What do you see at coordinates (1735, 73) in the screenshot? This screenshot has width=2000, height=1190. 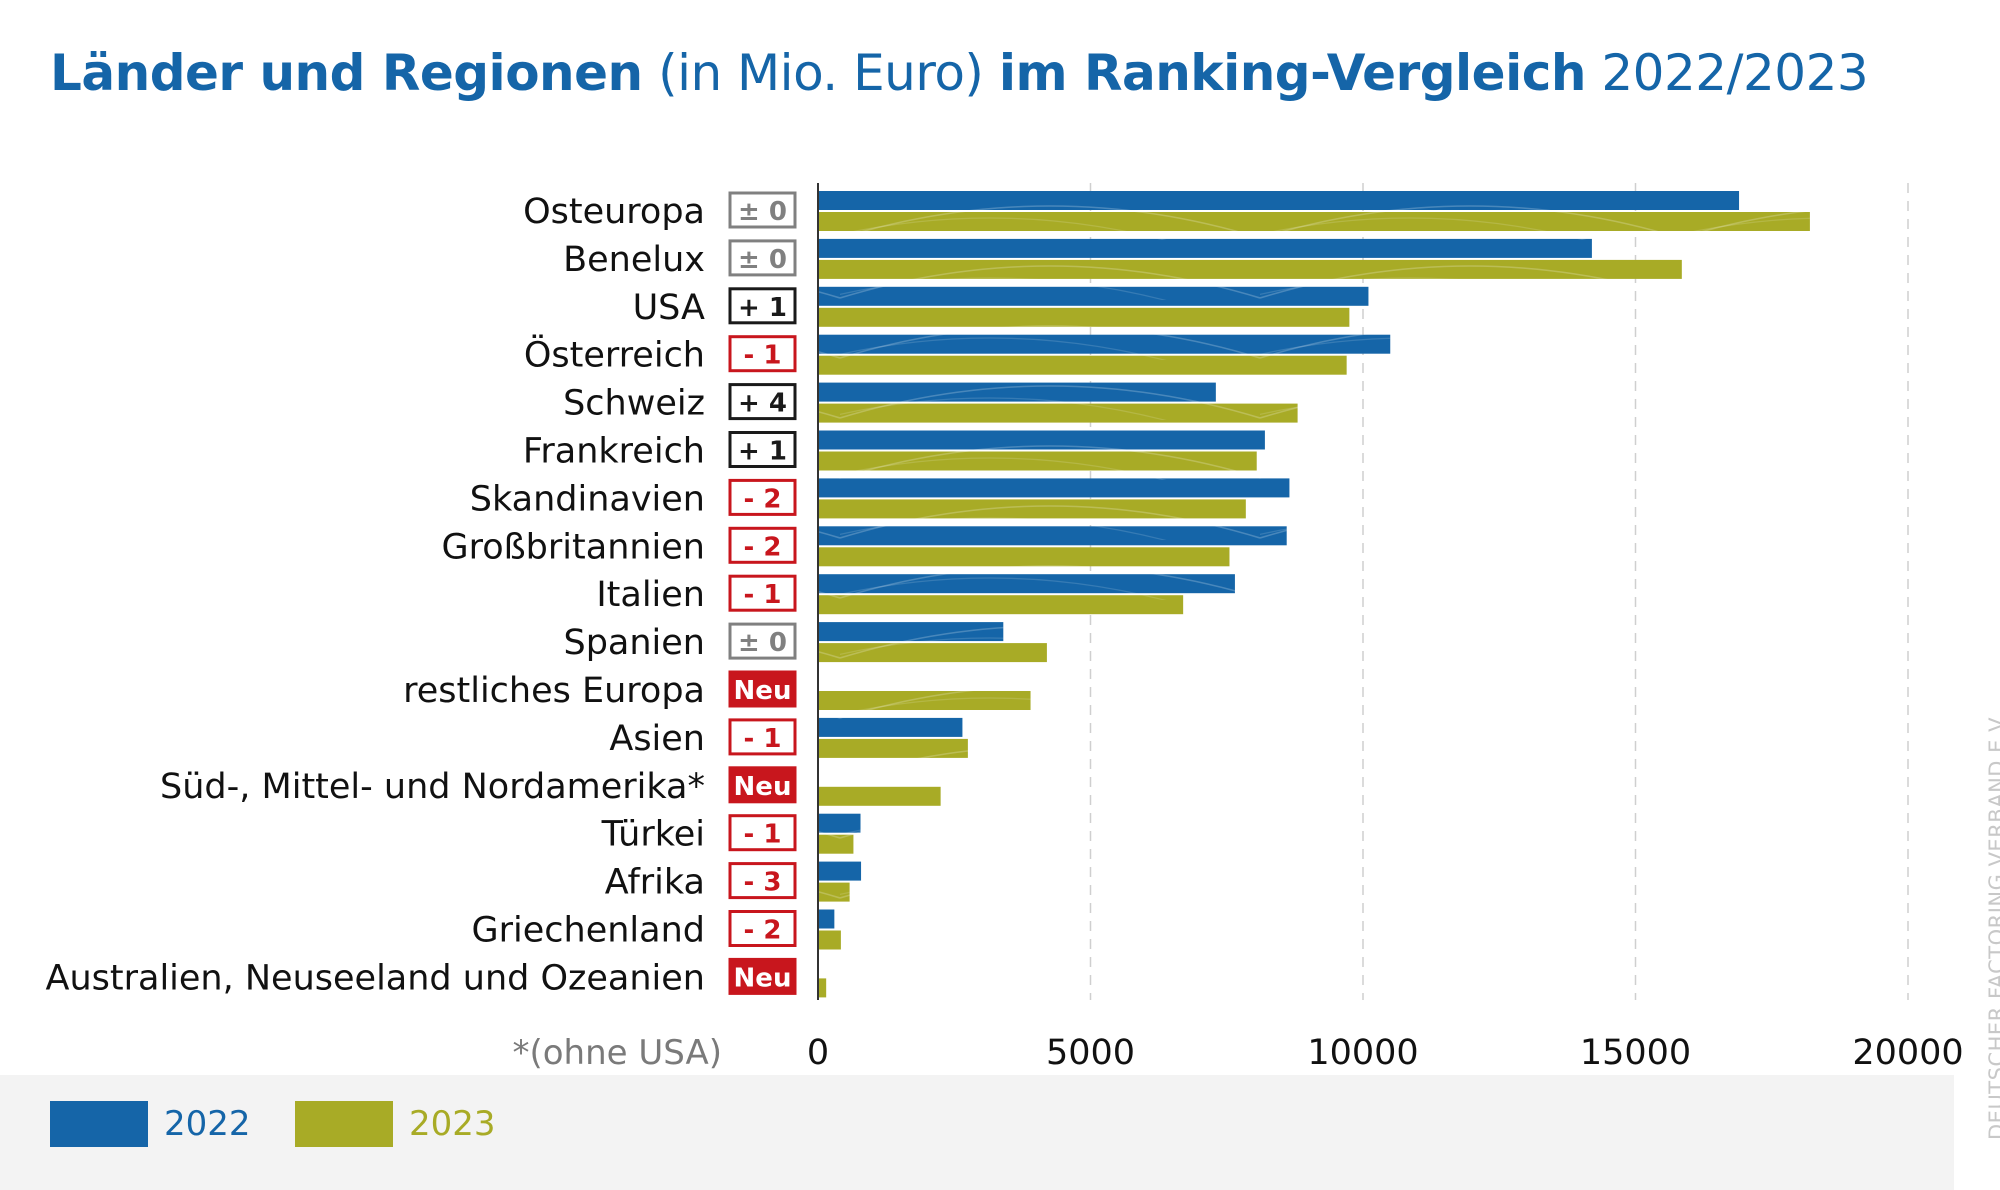 I see `title-part-4: 2022/2023` at bounding box center [1735, 73].